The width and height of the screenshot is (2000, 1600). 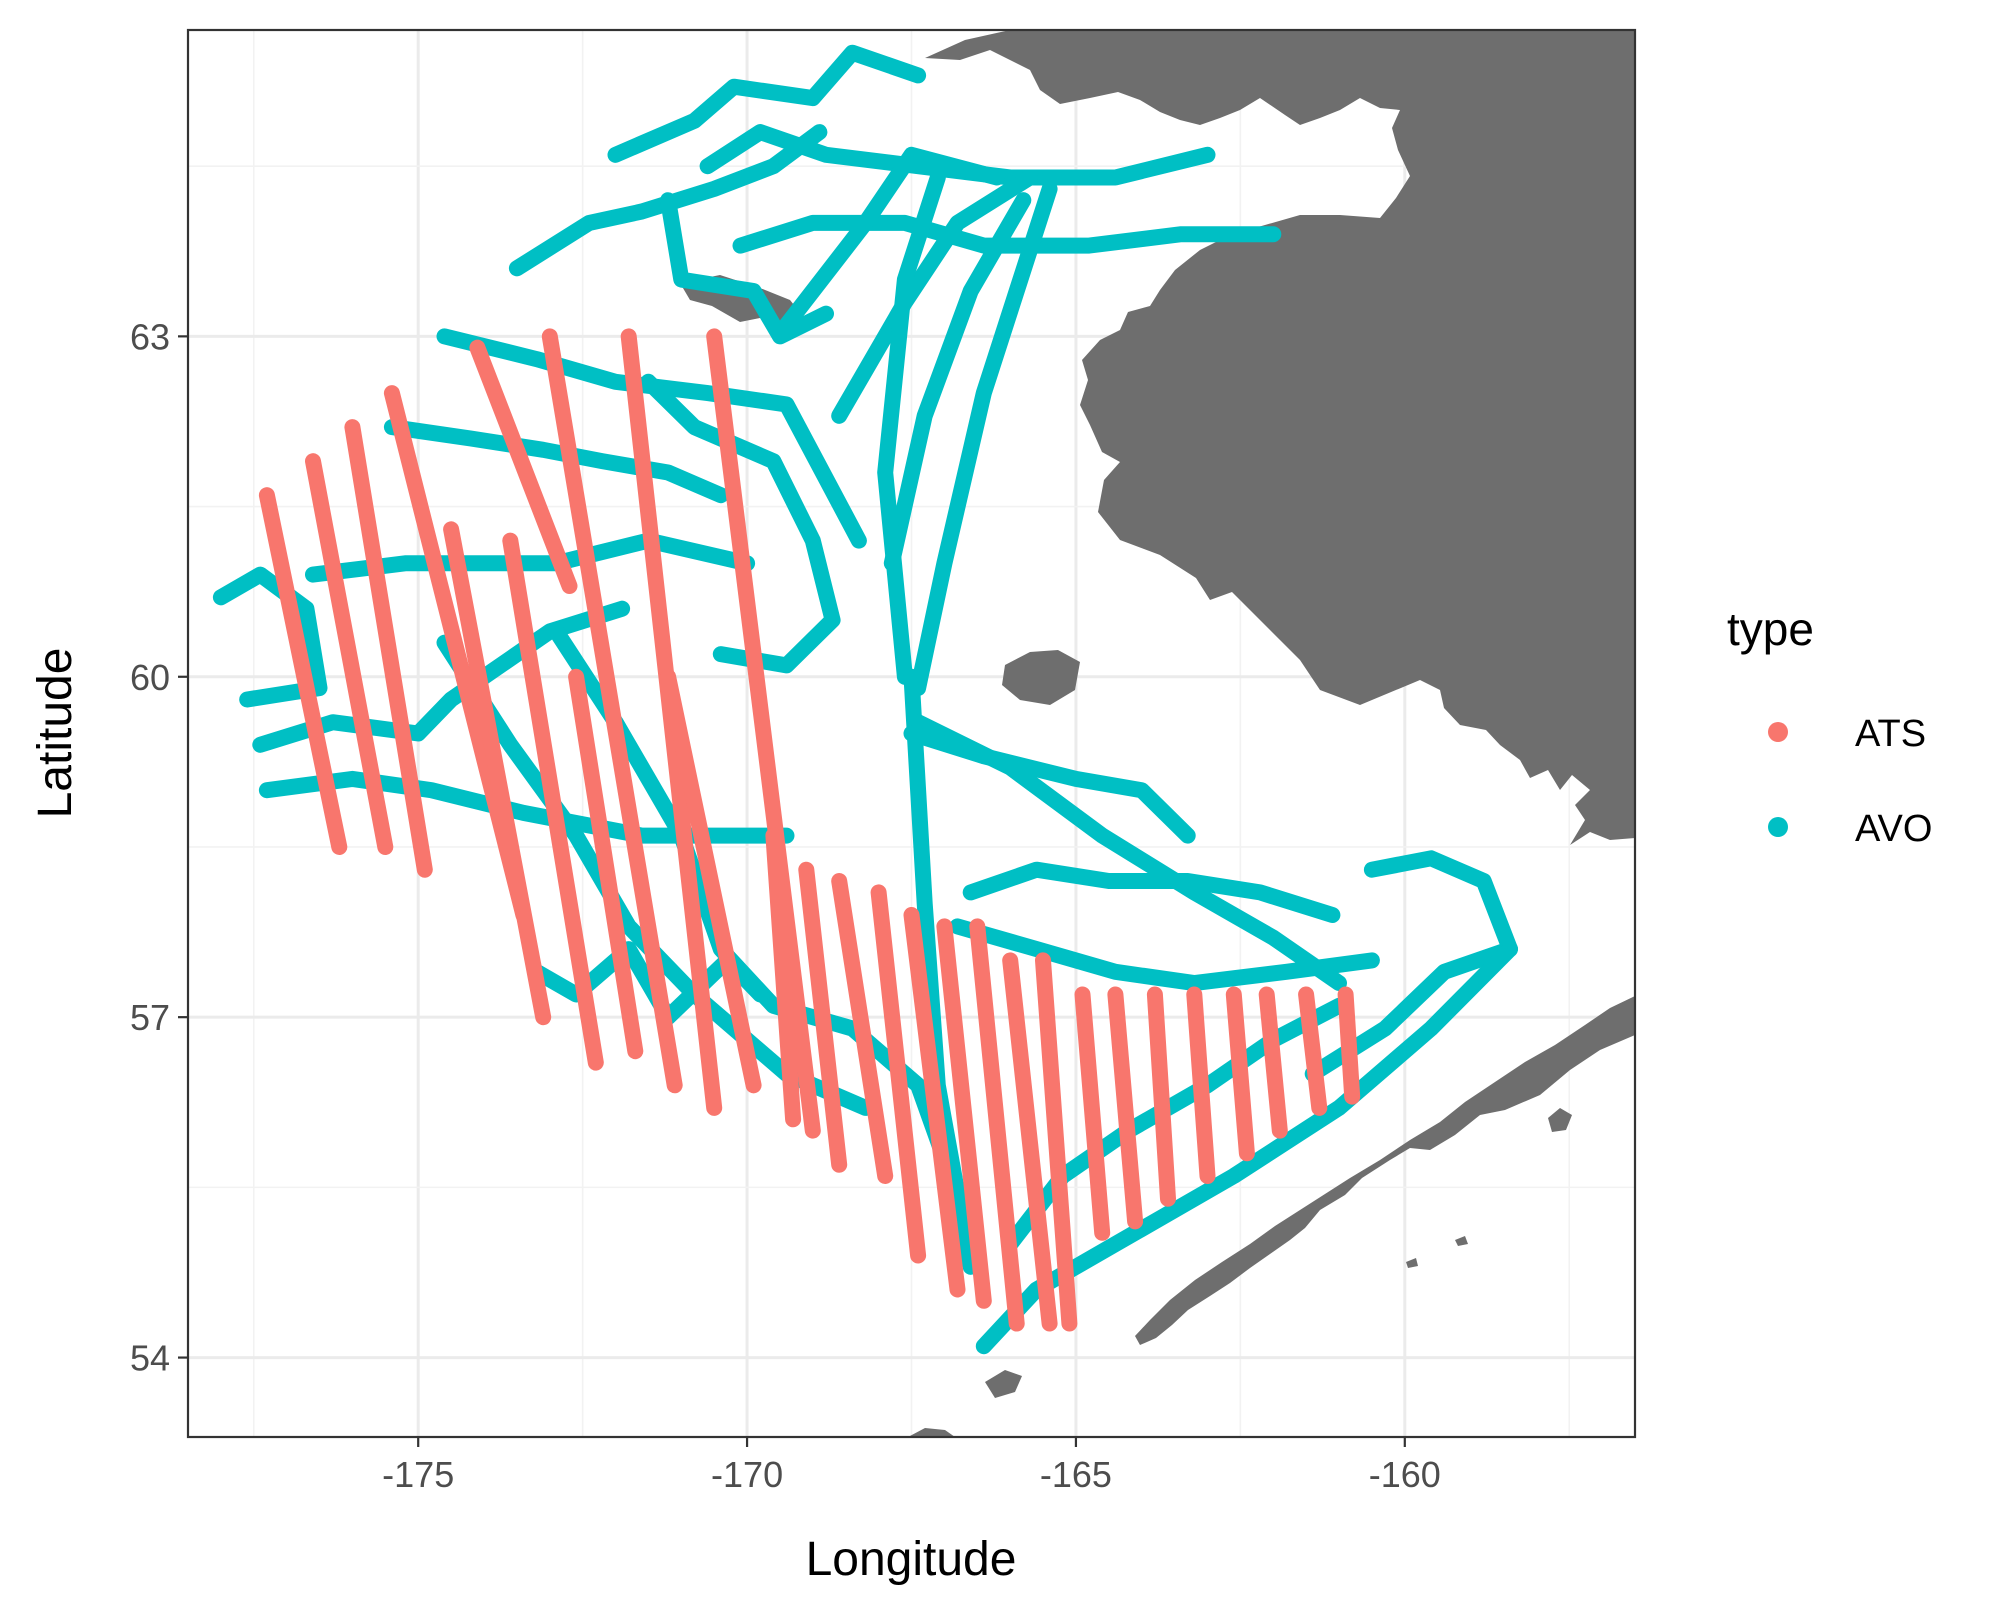 I want to click on legend-title: type, so click(x=1770, y=629).